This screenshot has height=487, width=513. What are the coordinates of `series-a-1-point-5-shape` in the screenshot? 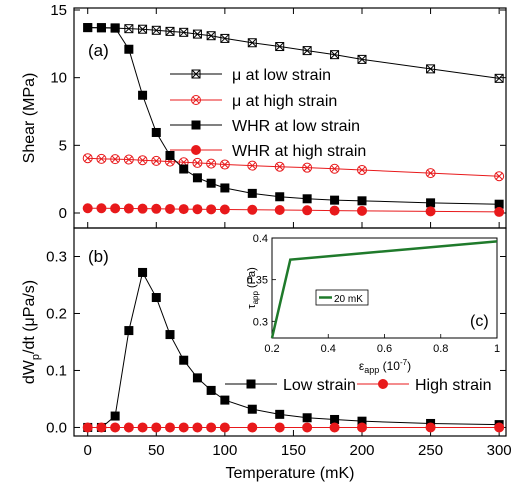 It's located at (156, 160).